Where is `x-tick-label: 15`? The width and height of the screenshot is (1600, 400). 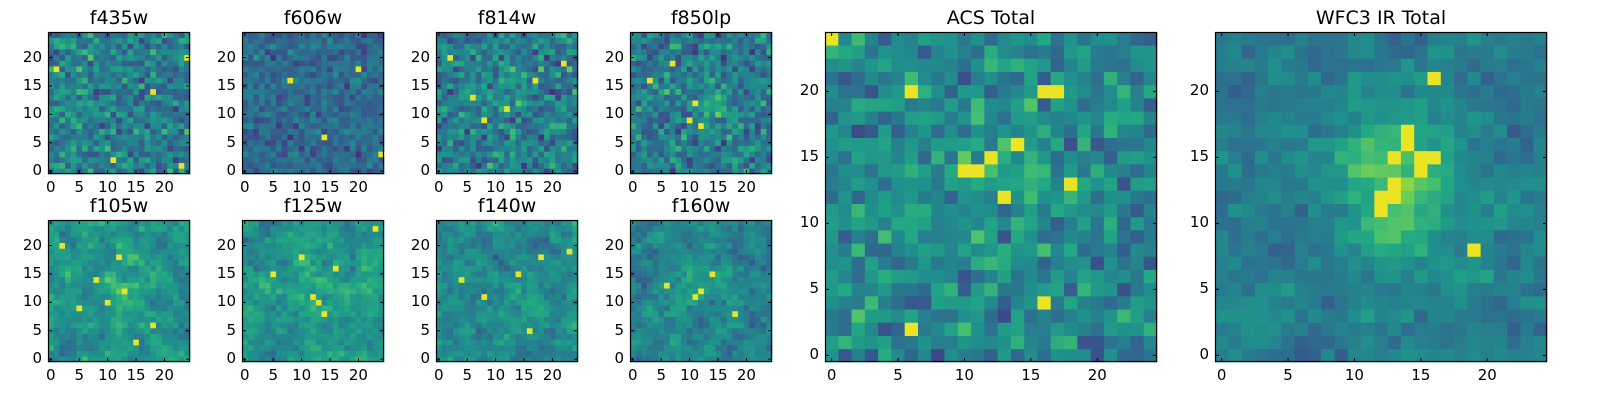 x-tick-label: 15 is located at coordinates (330, 187).